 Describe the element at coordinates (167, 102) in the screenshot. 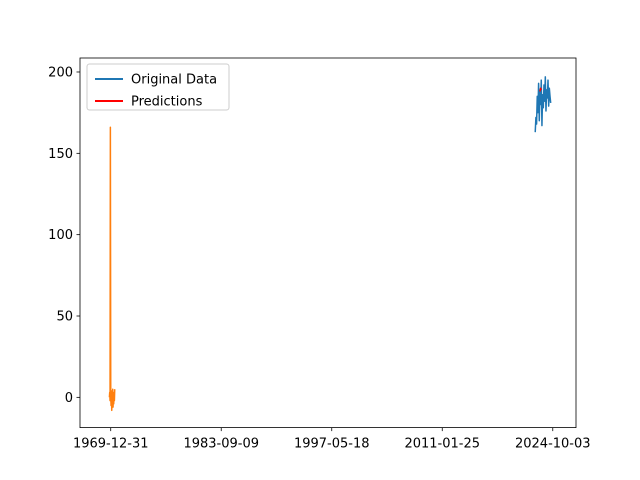

I see `legend-label: Predictions` at that location.